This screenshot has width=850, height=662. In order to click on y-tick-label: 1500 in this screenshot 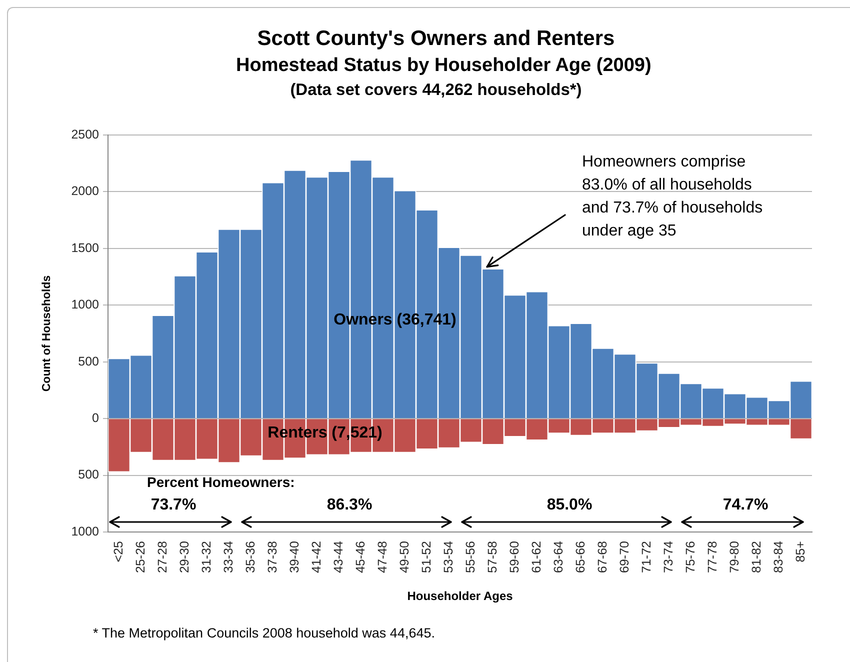, I will do `click(85, 247)`.